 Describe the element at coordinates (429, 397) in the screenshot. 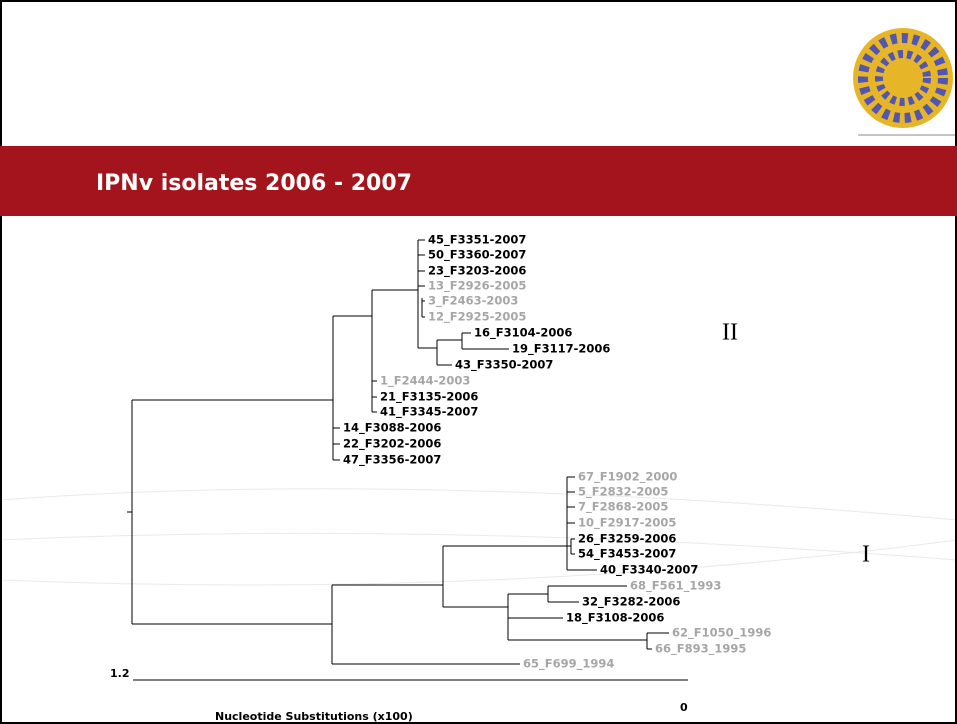

I see `leaf-label: 21_F3135-2006` at that location.